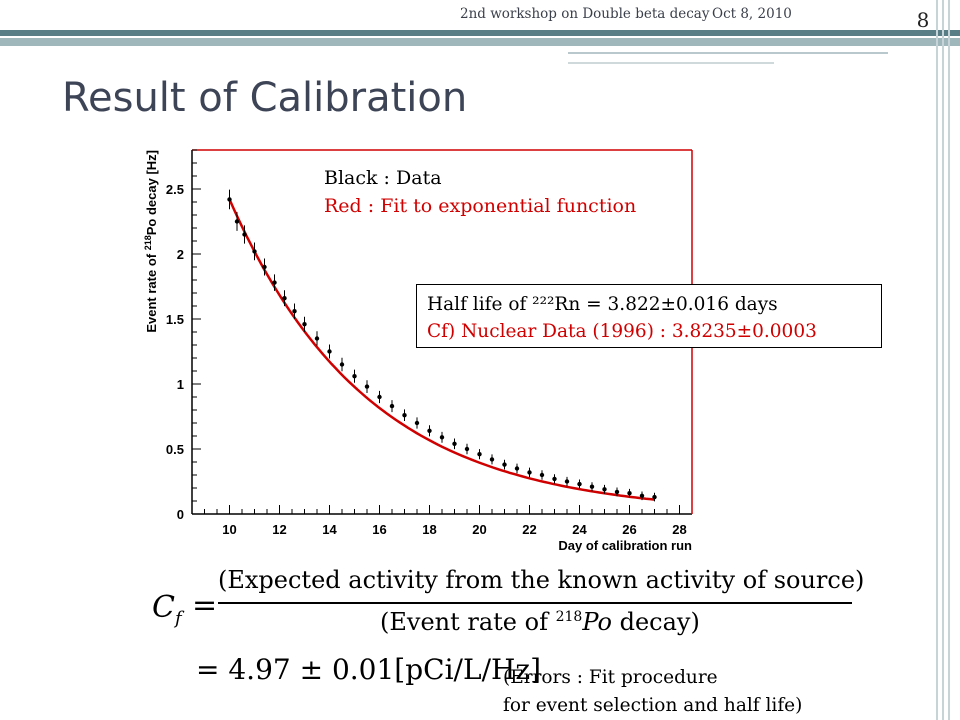  What do you see at coordinates (480, 33) in the screenshot?
I see `header-bar` at bounding box center [480, 33].